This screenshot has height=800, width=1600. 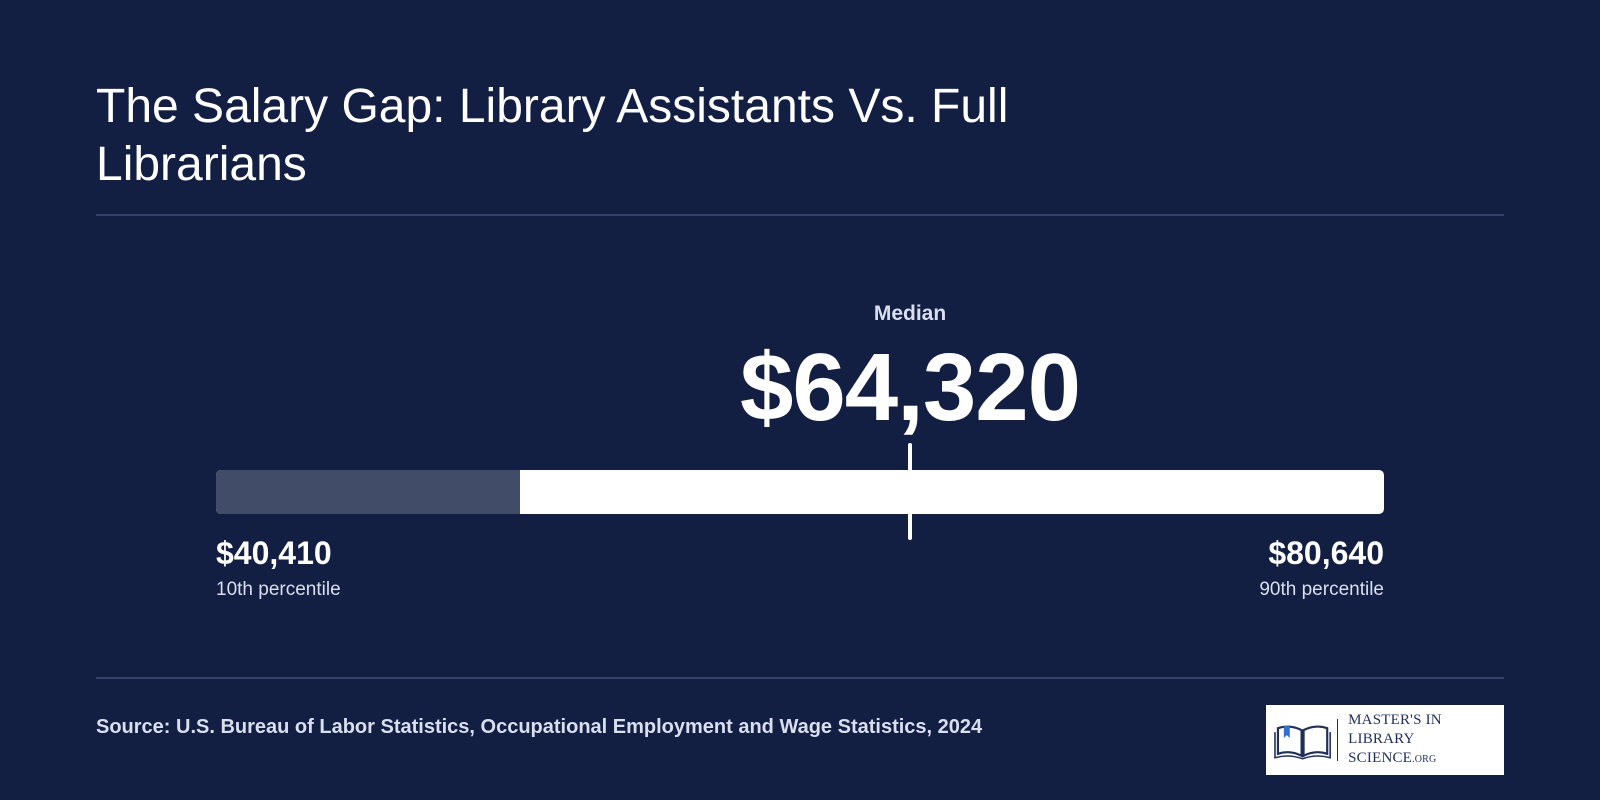 What do you see at coordinates (800, 492) in the screenshot?
I see `salary-range-bar` at bounding box center [800, 492].